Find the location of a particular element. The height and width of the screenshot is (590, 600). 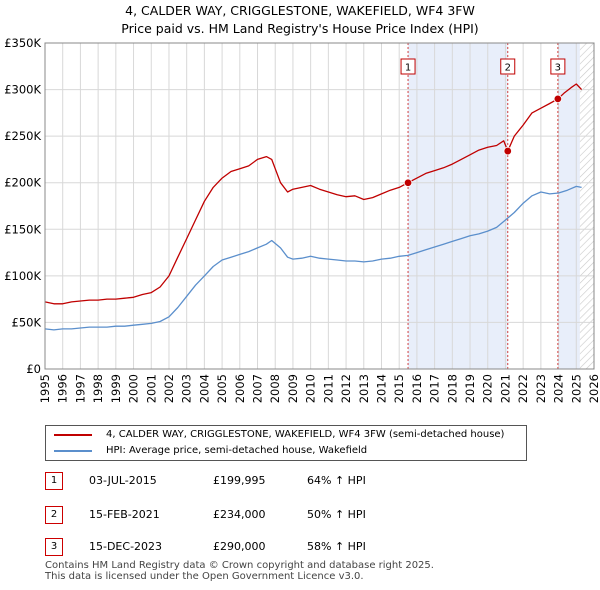

sale-marker-badge: 3 is located at coordinates (54, 547).